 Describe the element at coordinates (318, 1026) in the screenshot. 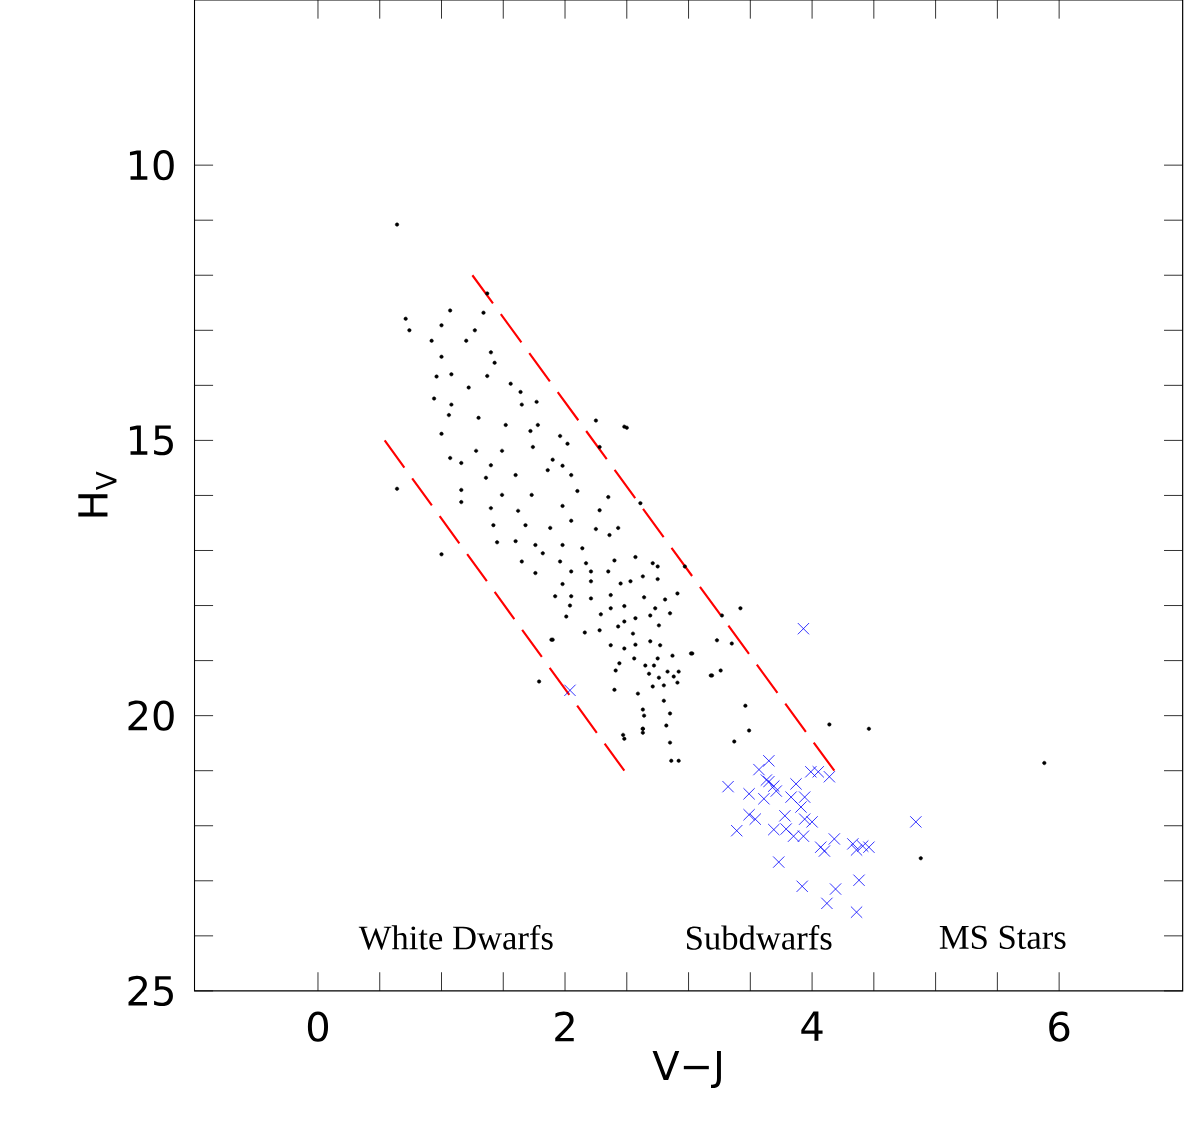

I see `x-tick-label: 0` at that location.